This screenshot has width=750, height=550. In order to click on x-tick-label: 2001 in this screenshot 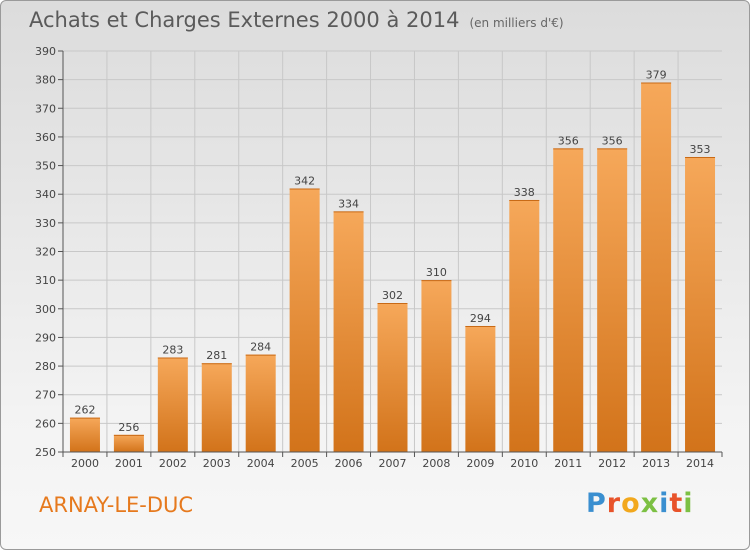, I will do `click(129, 463)`.